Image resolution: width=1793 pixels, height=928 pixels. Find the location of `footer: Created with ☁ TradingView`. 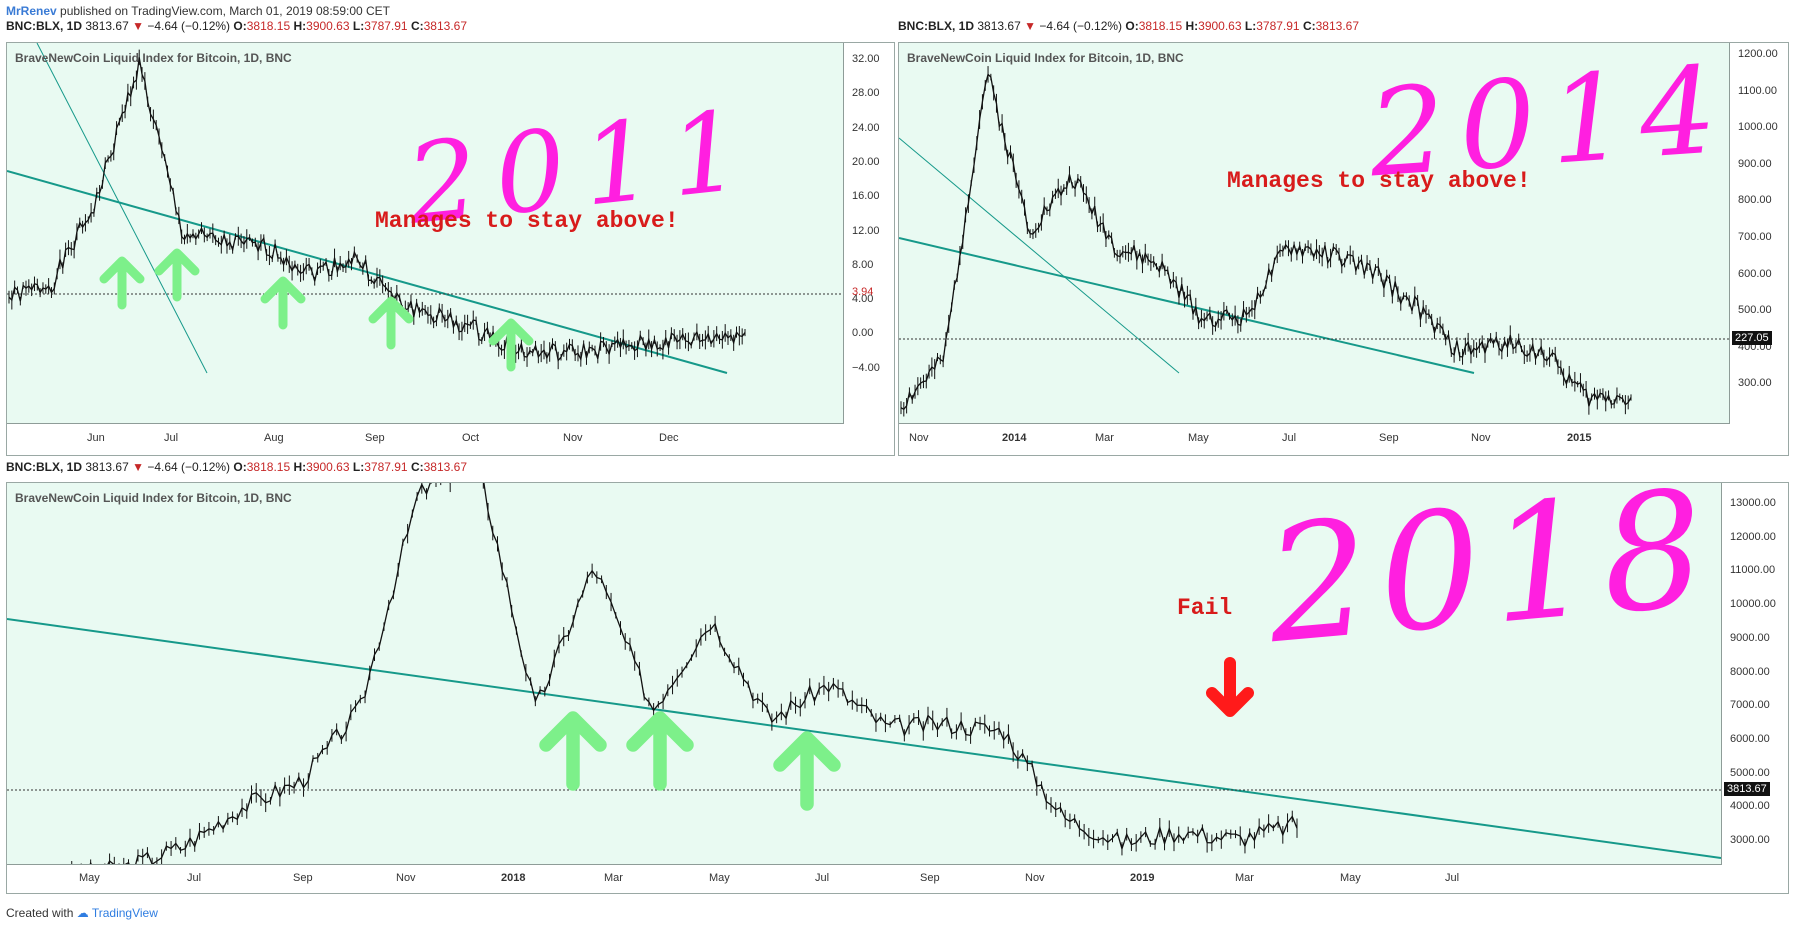

footer: Created with ☁ TradingView is located at coordinates (82, 913).